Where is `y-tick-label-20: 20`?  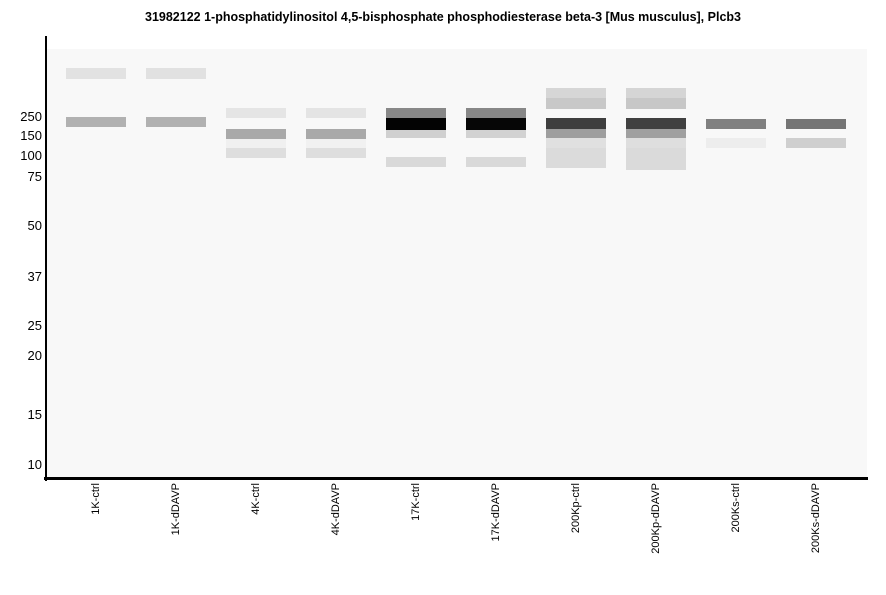
y-tick-label-20: 20 is located at coordinates (34, 355).